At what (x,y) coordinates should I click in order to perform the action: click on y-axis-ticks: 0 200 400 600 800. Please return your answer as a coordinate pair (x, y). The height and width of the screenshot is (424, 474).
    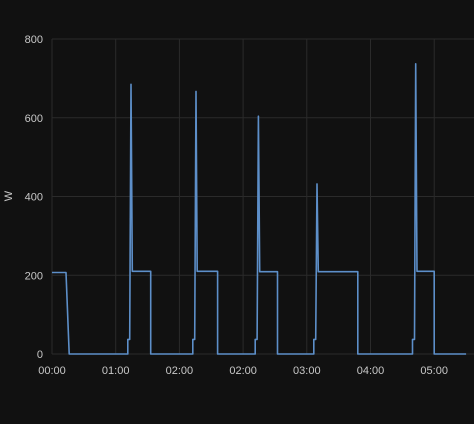
    Looking at the image, I should click on (34, 197).